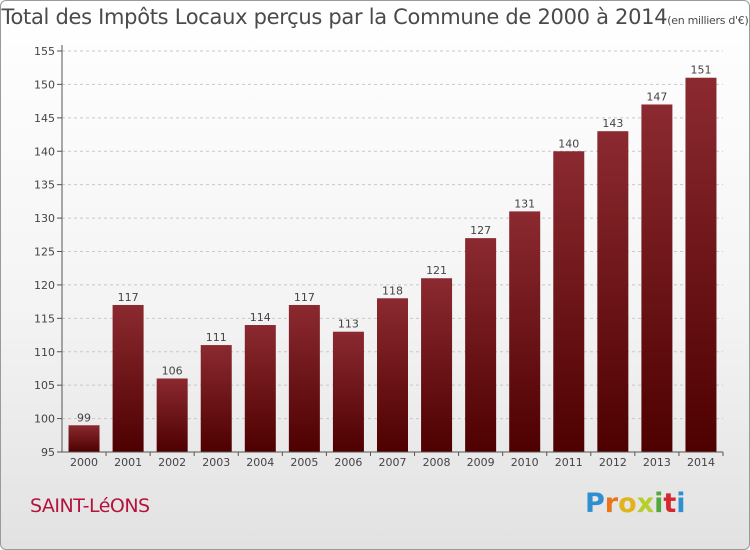 This screenshot has width=750, height=550. What do you see at coordinates (481, 345) in the screenshot?
I see `bar-2009` at bounding box center [481, 345].